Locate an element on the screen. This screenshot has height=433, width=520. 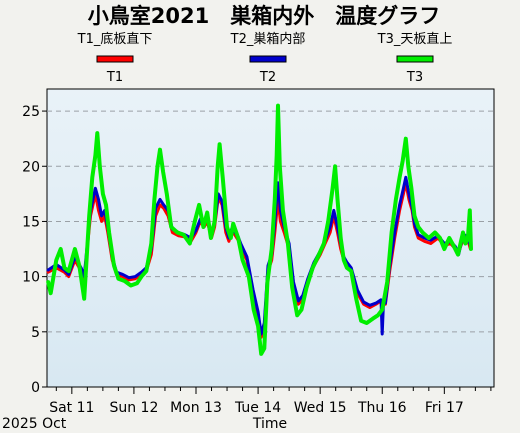
x-tick-label: Mon 13 is located at coordinates (196, 408).